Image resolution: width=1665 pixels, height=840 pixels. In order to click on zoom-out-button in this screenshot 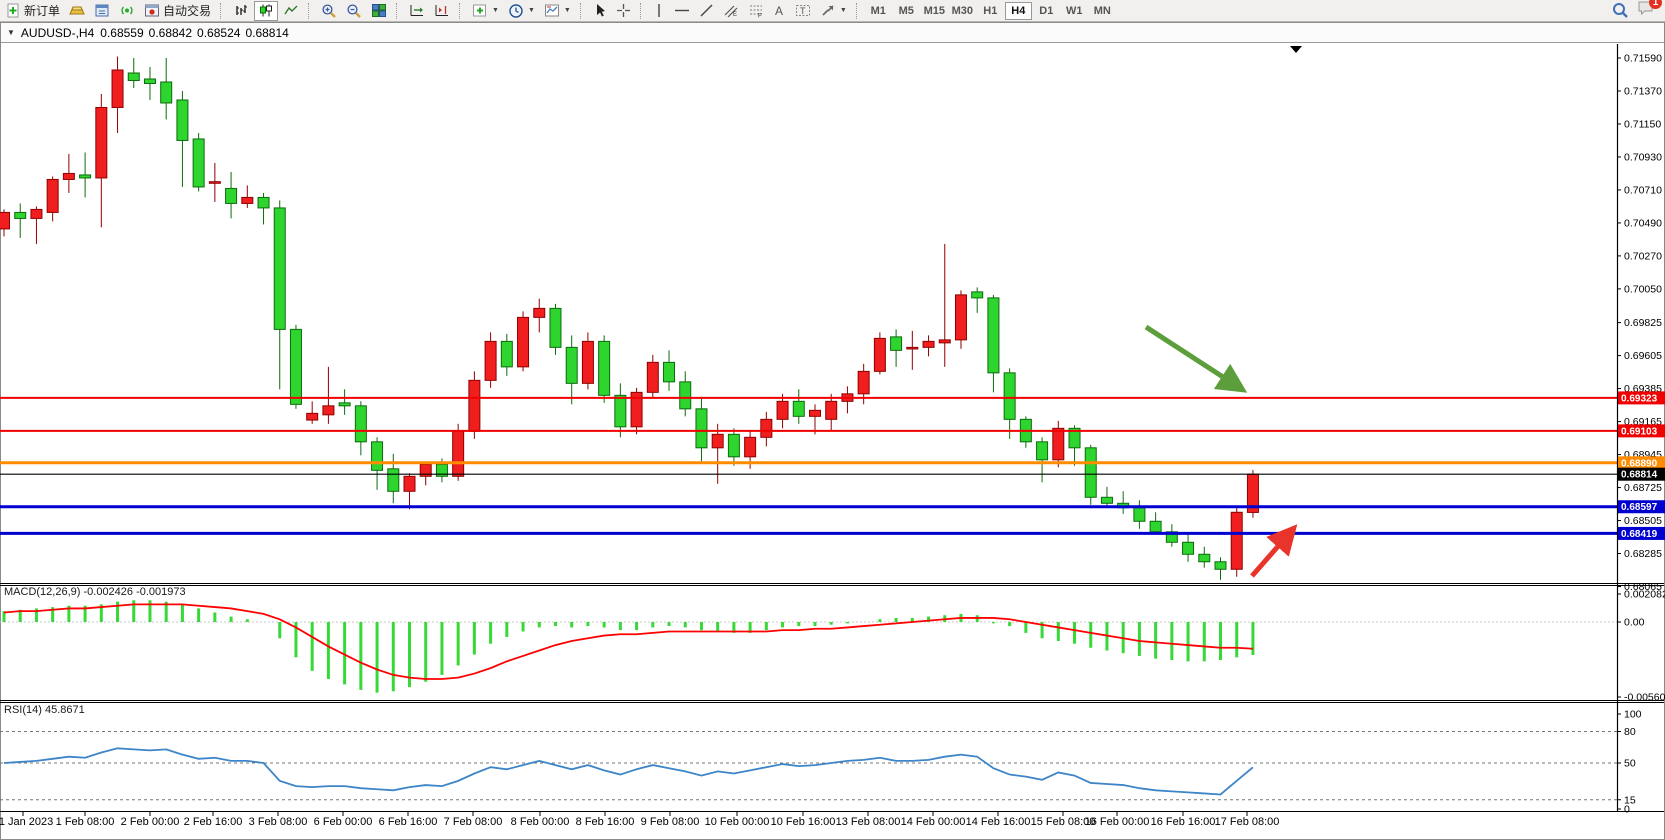, I will do `click(354, 11)`.